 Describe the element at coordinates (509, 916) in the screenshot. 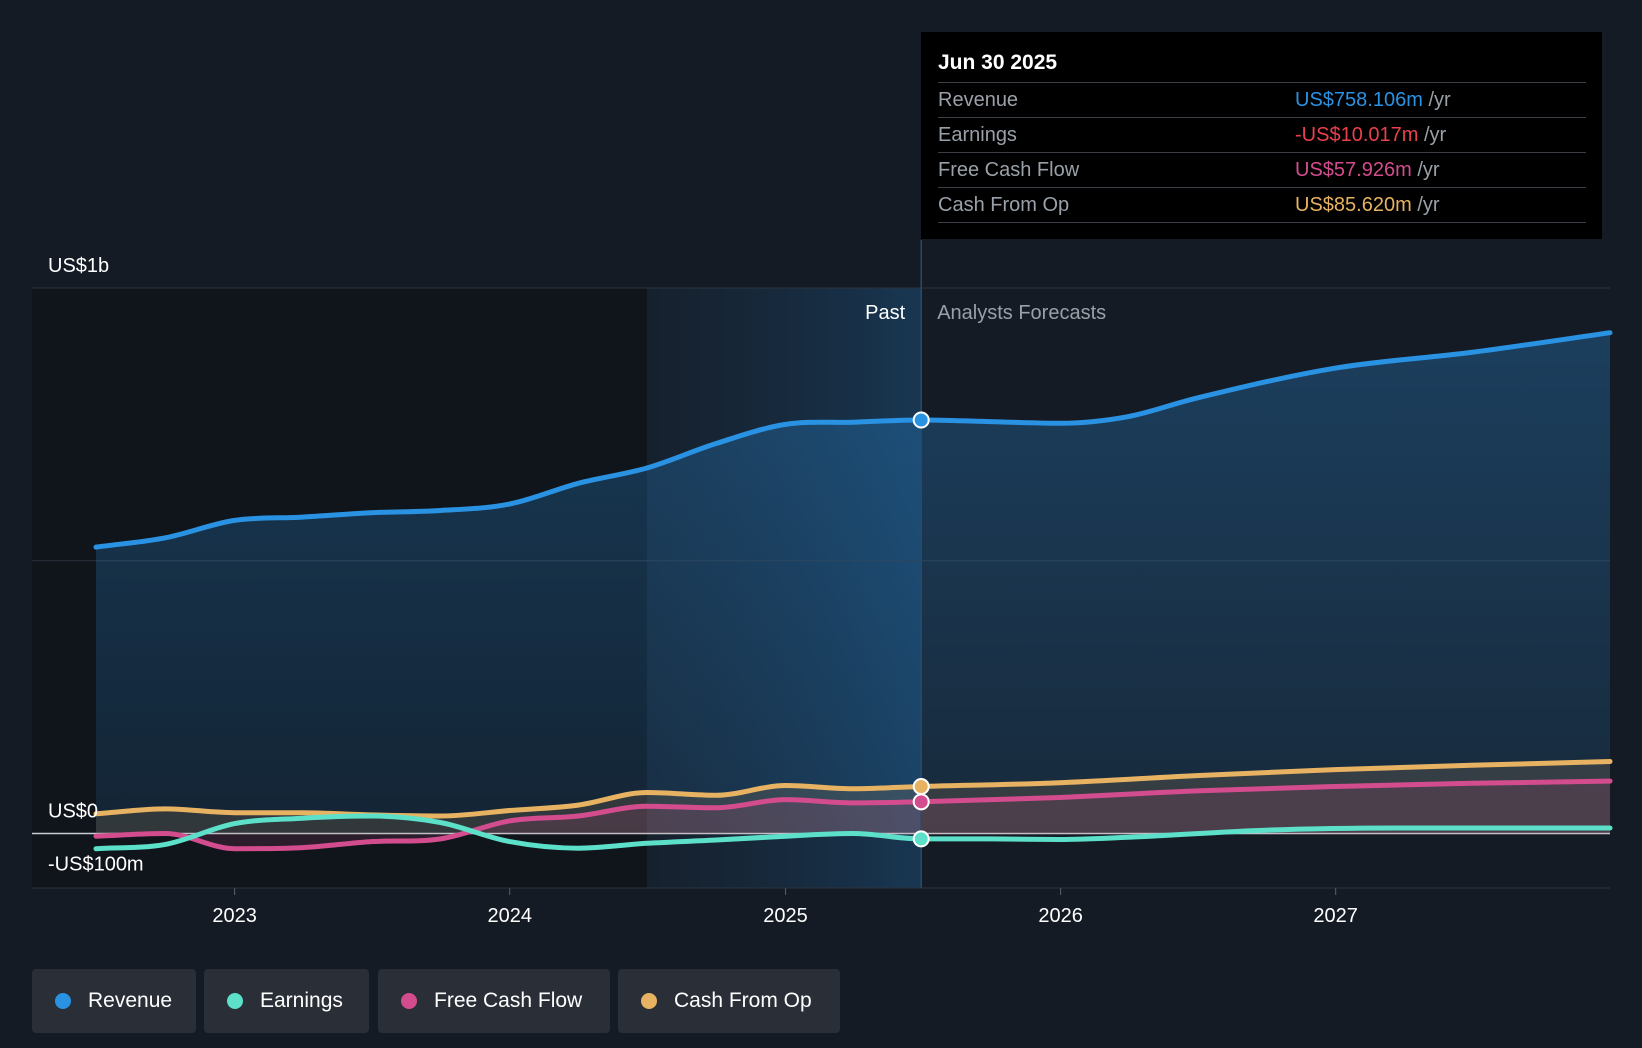

I see `x-tick-label: 2024` at that location.